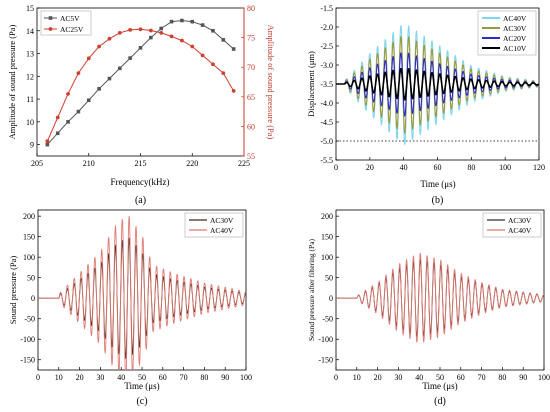  Describe the element at coordinates (251, 156) in the screenshot. I see `y-right-tick-label: 55` at that location.